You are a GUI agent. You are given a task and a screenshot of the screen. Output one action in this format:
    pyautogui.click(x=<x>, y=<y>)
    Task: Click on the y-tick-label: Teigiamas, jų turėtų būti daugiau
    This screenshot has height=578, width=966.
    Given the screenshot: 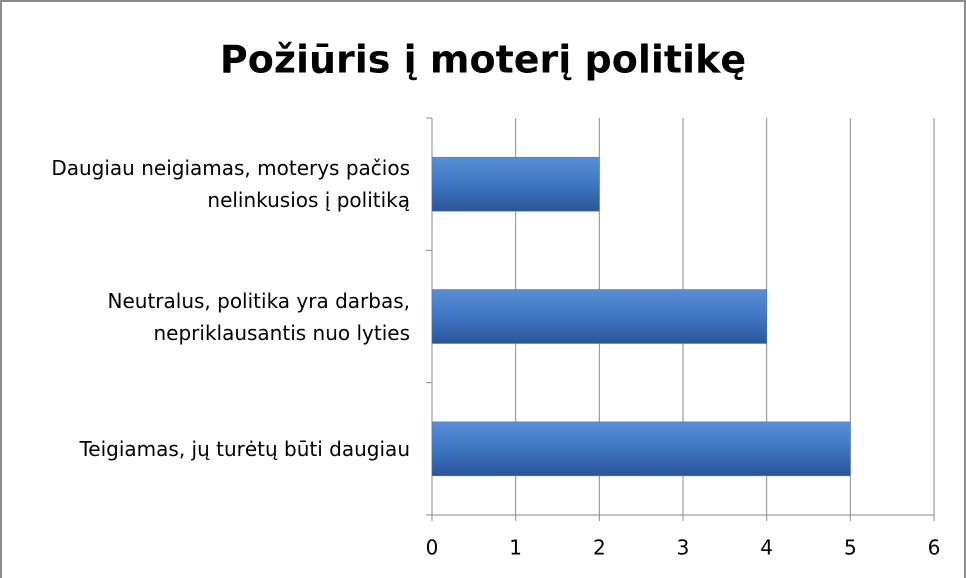 What is the action you would take?
    pyautogui.click(x=244, y=448)
    